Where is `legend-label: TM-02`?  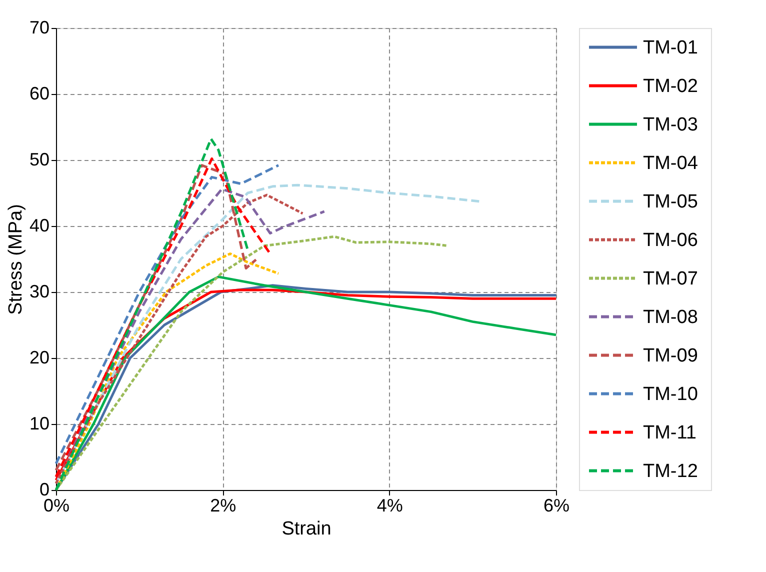
legend-label: TM-02 is located at coordinates (670, 86).